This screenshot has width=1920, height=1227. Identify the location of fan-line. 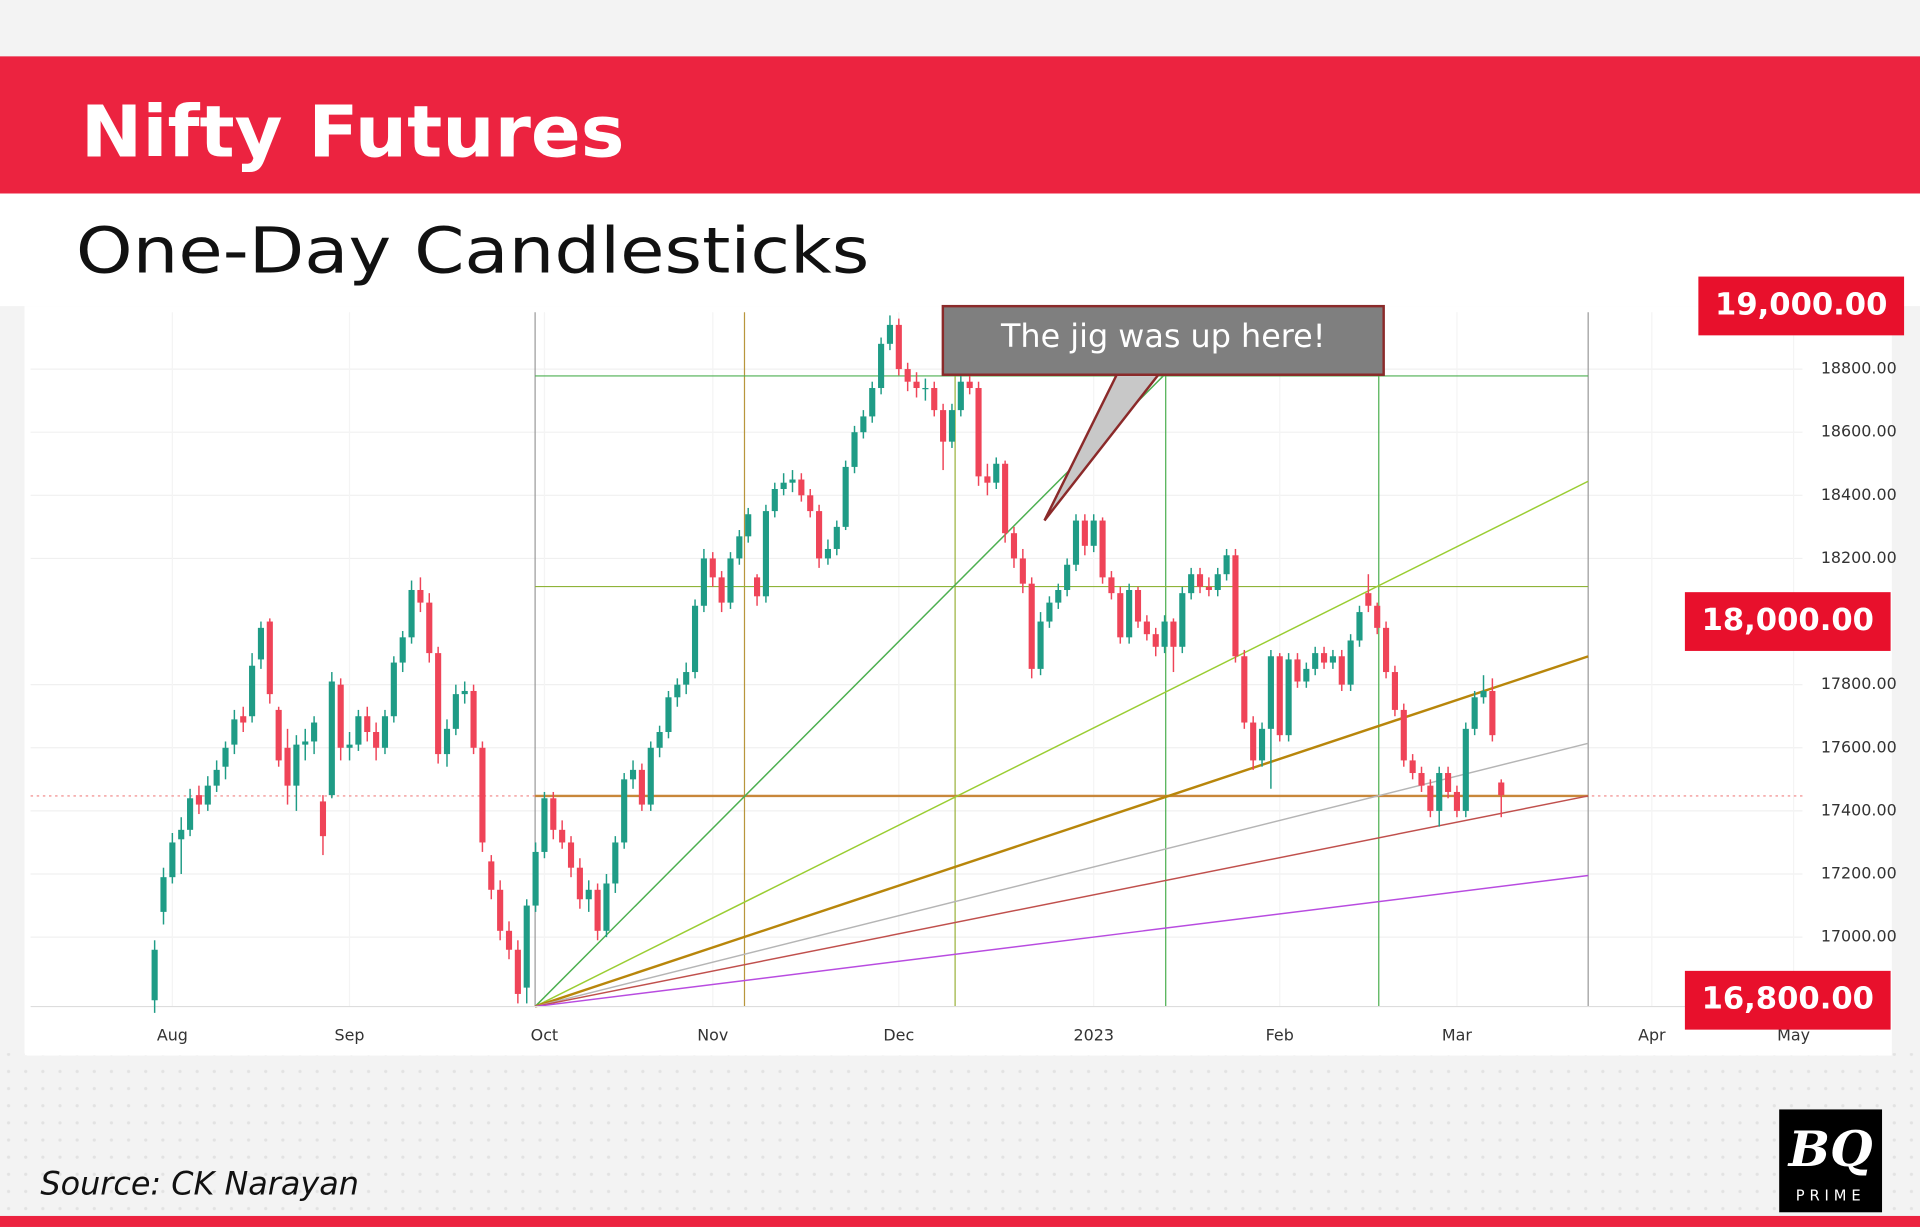
(1061, 875).